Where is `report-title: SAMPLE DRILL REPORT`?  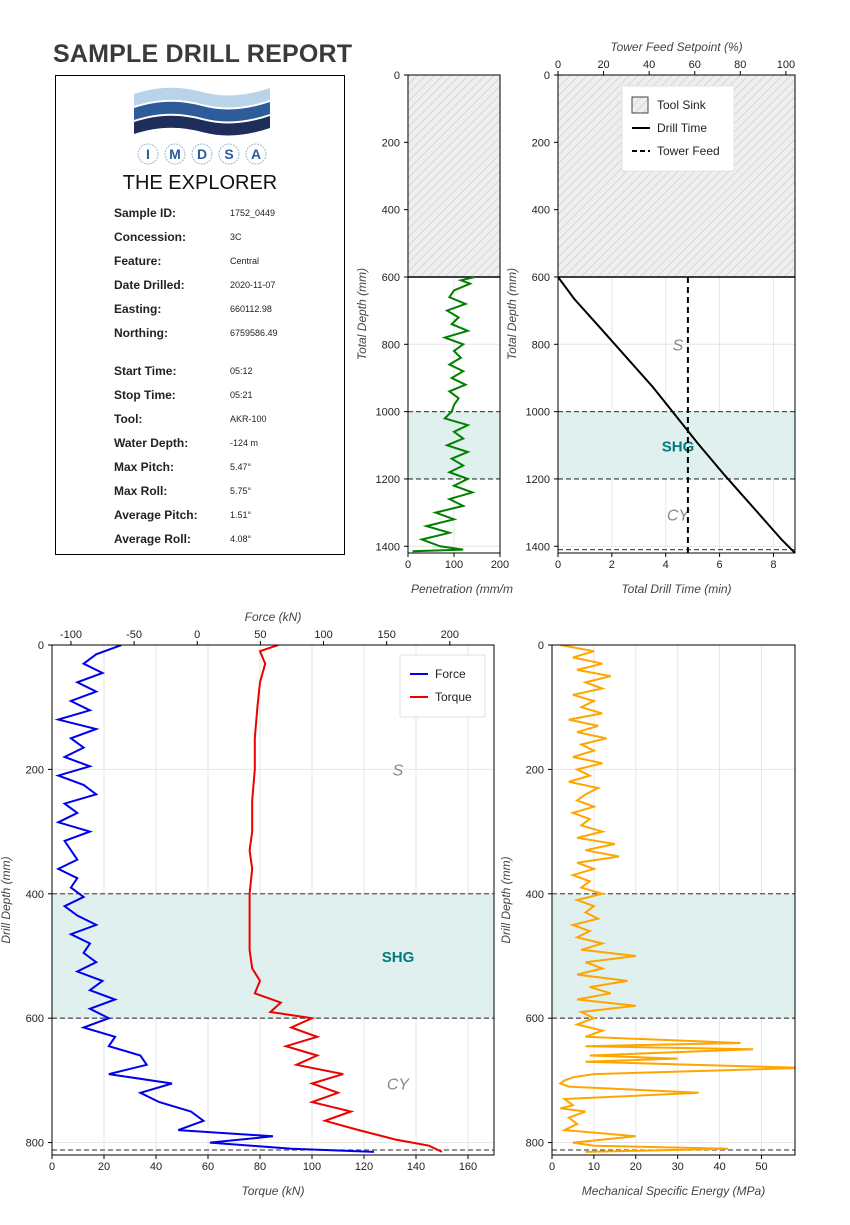 report-title: SAMPLE DRILL REPORT is located at coordinates (203, 54).